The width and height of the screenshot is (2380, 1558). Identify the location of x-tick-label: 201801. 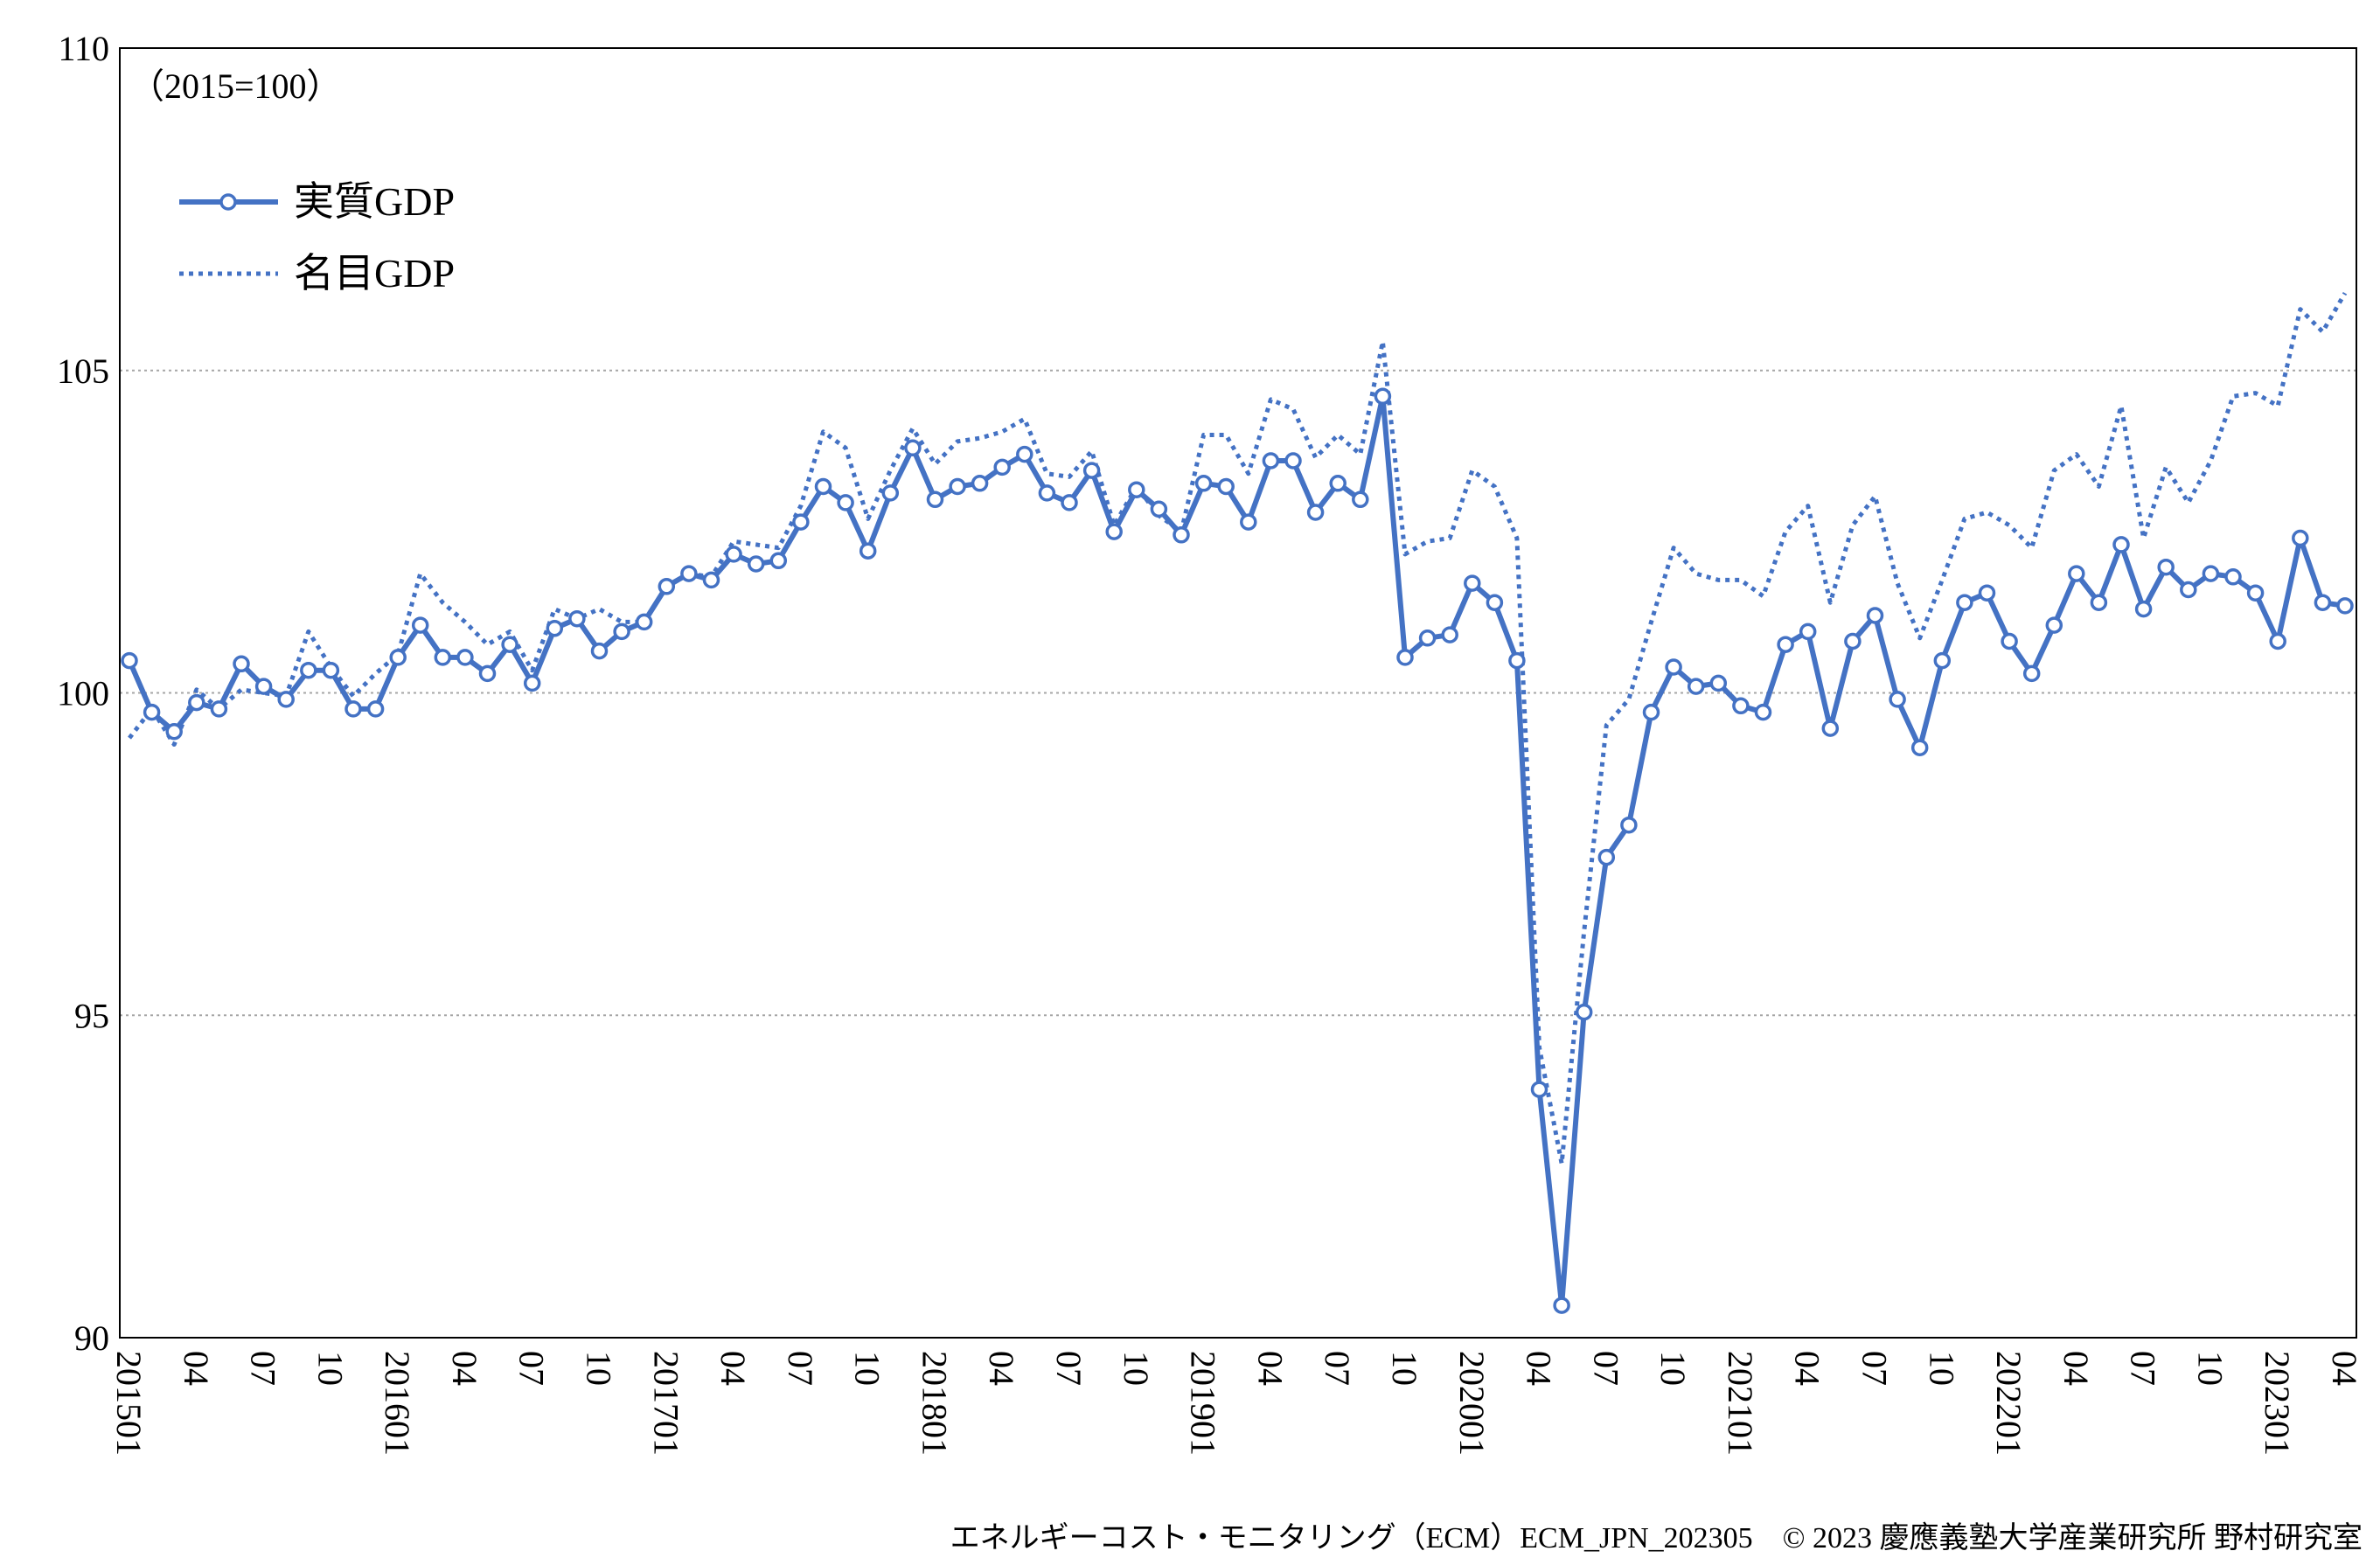
(934, 1403).